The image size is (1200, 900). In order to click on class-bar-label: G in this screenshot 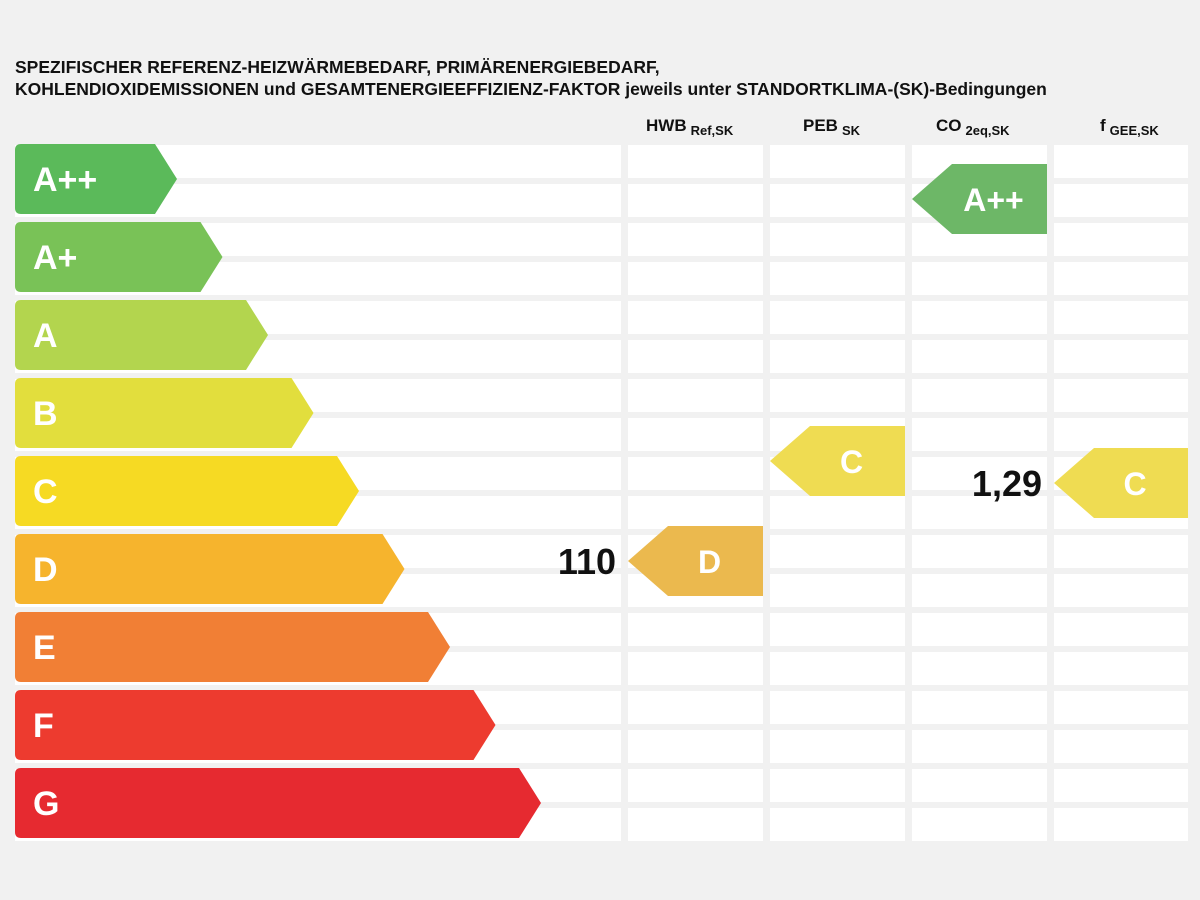, I will do `click(46, 804)`.